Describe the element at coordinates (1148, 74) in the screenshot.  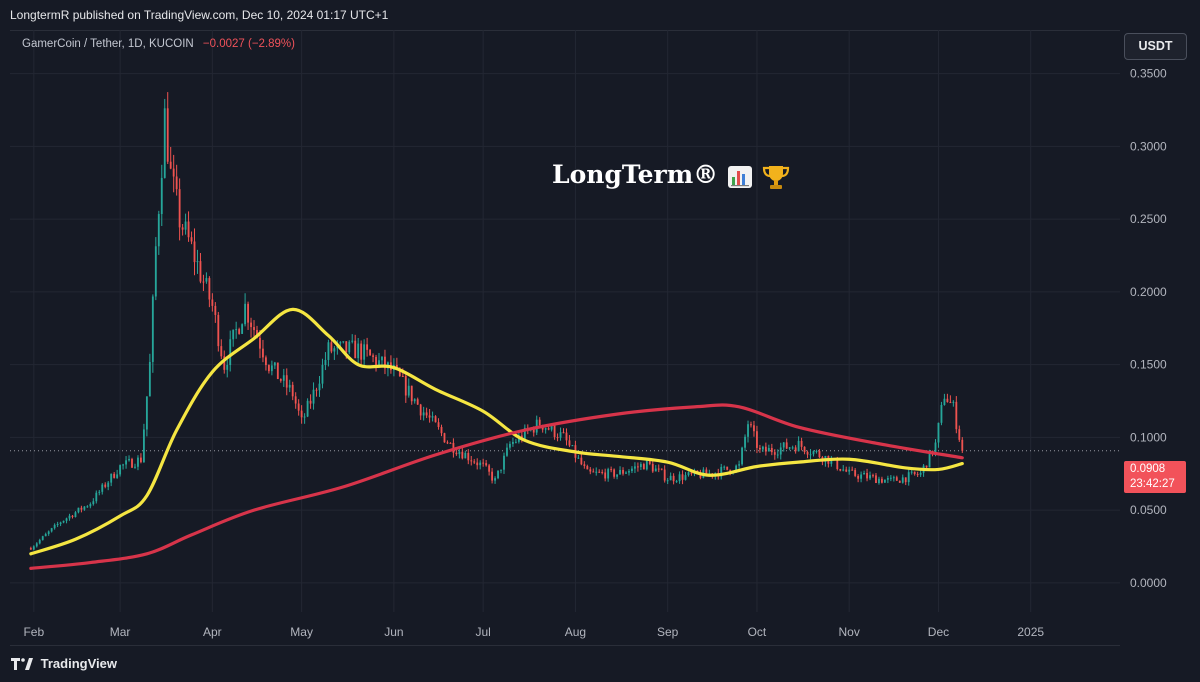
I see `y-tick-label: 0.3500` at that location.